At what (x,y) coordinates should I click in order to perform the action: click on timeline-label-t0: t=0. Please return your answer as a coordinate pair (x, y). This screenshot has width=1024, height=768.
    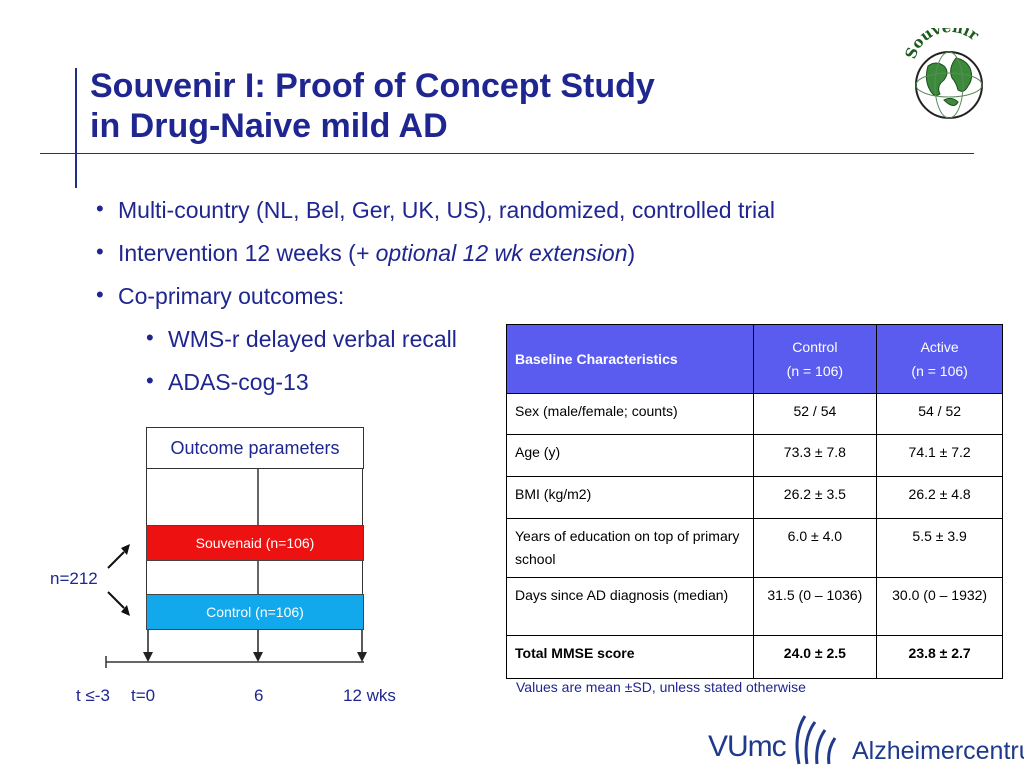
    Looking at the image, I should click on (143, 695).